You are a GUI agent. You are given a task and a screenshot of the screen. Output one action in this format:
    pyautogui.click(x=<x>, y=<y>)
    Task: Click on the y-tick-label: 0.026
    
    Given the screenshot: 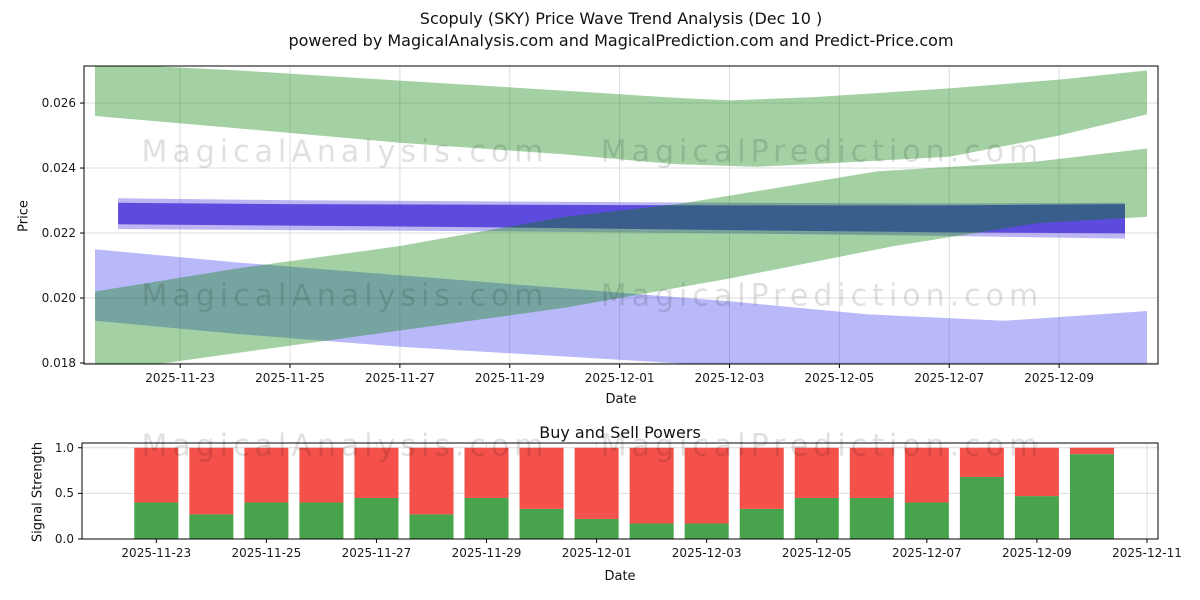 What is the action you would take?
    pyautogui.click(x=58, y=103)
    